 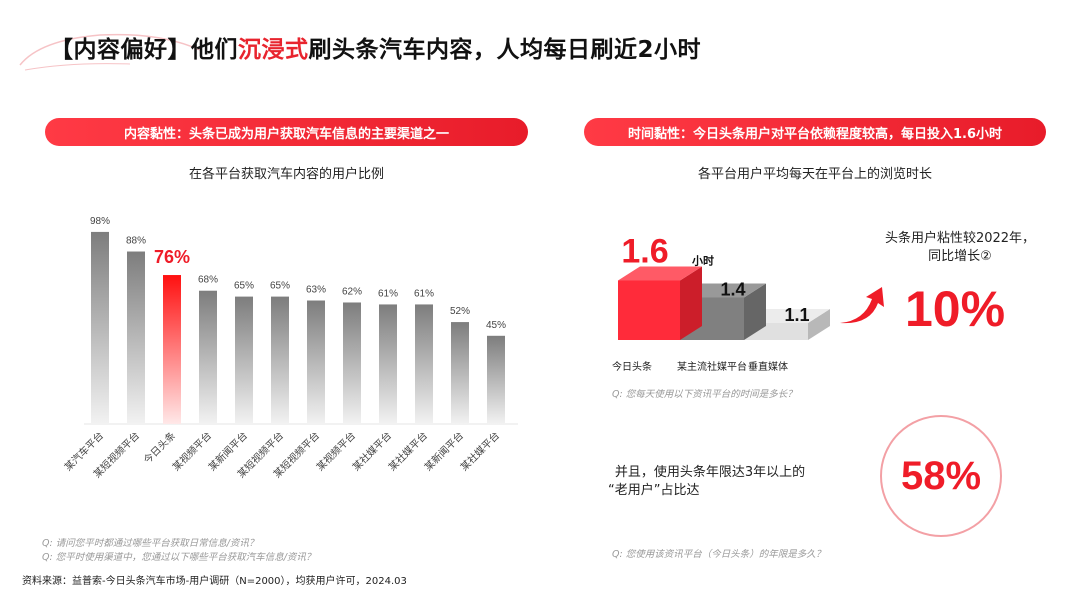 What do you see at coordinates (280, 286) in the screenshot?
I see `data-label-5: 65%` at bounding box center [280, 286].